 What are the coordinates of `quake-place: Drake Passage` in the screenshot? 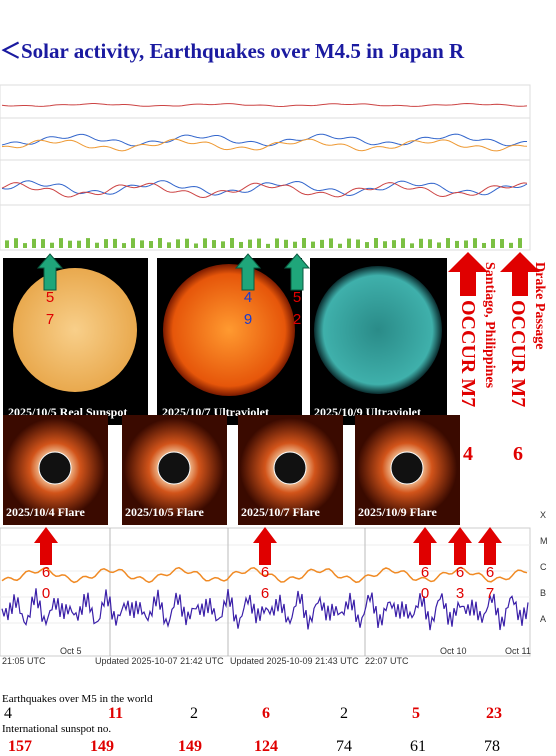 It's located at (539, 306).